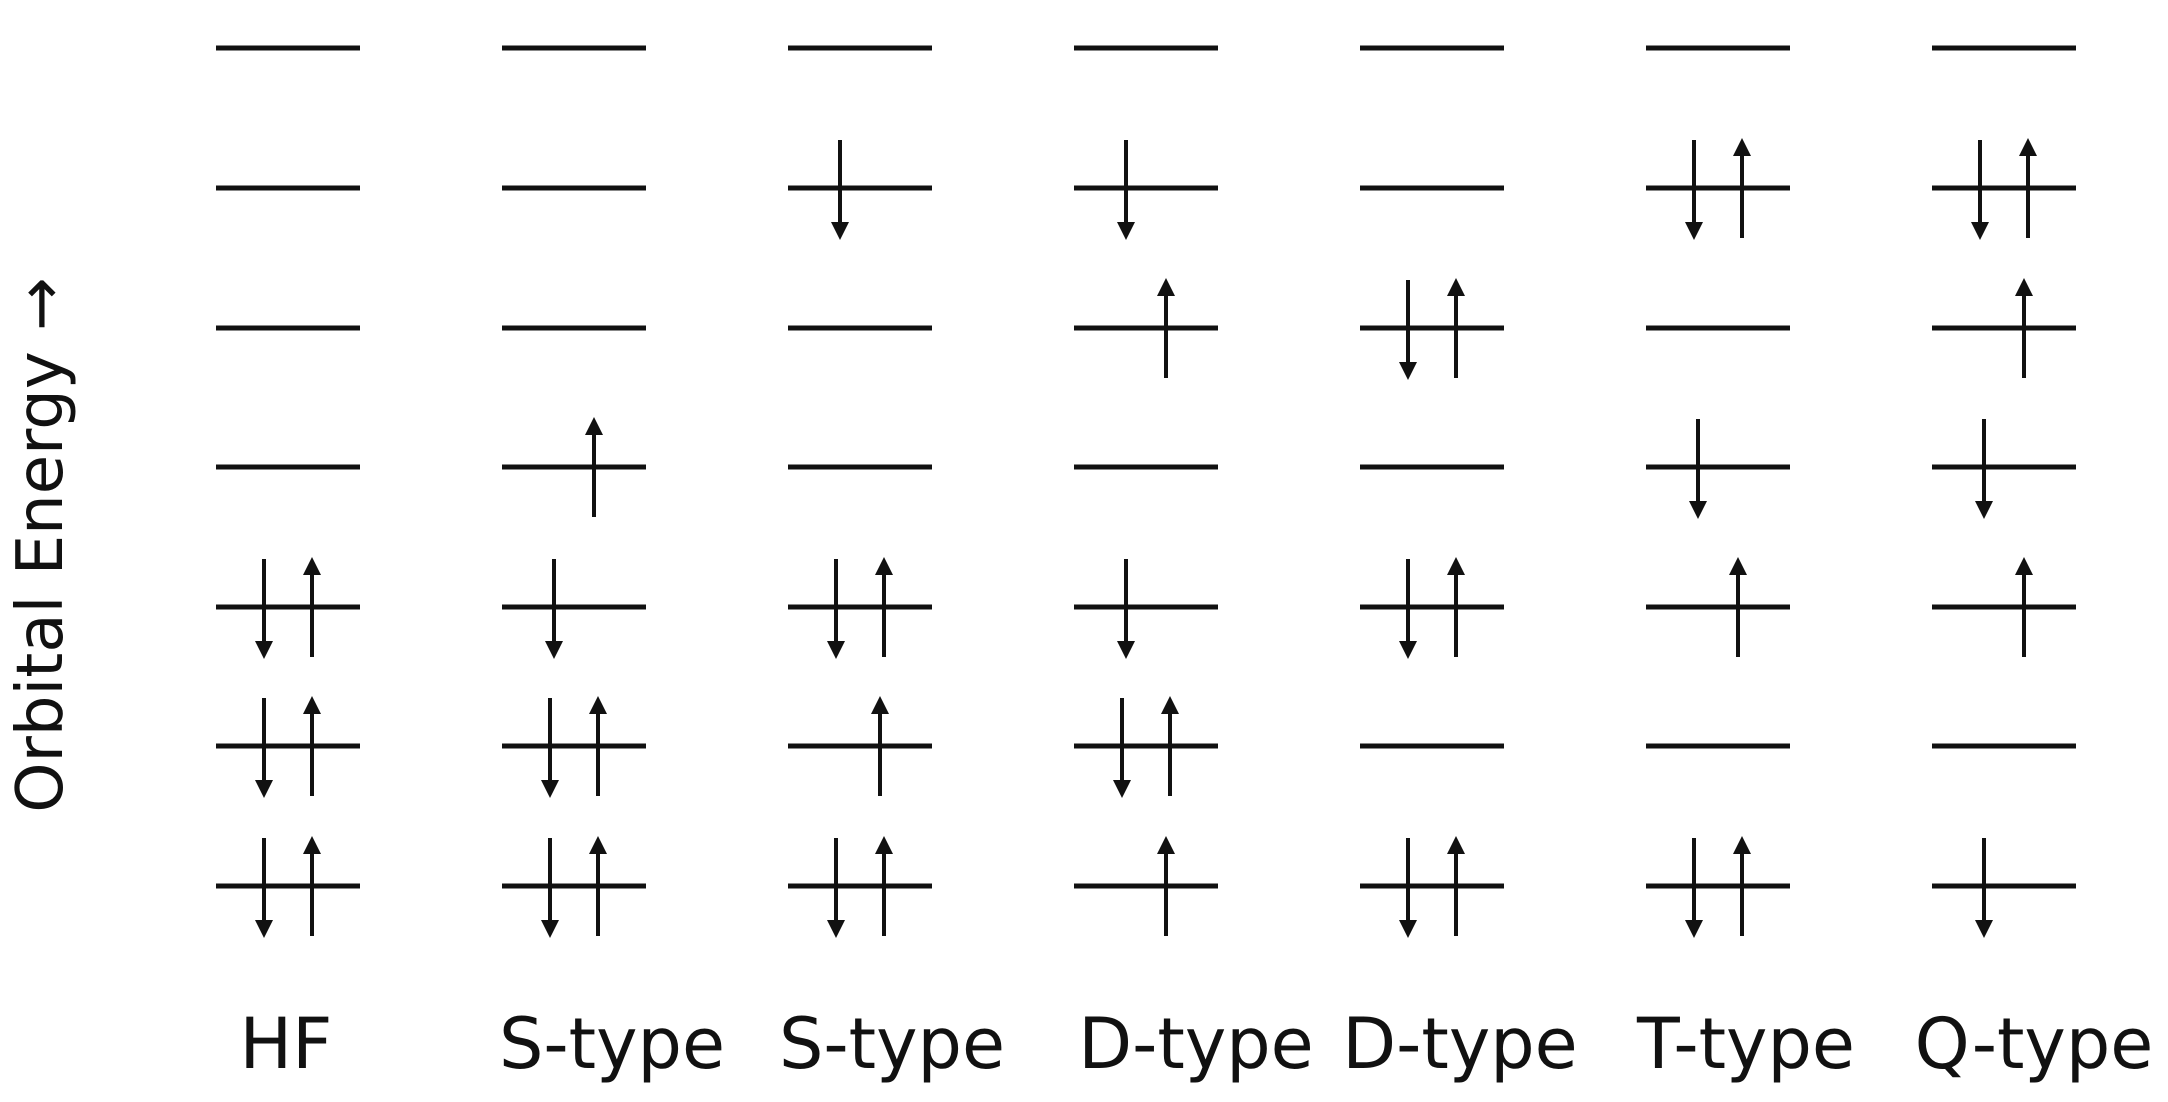 This screenshot has width=2168, height=1102. I want to click on configuration-column: T-type, so click(1745, 565).